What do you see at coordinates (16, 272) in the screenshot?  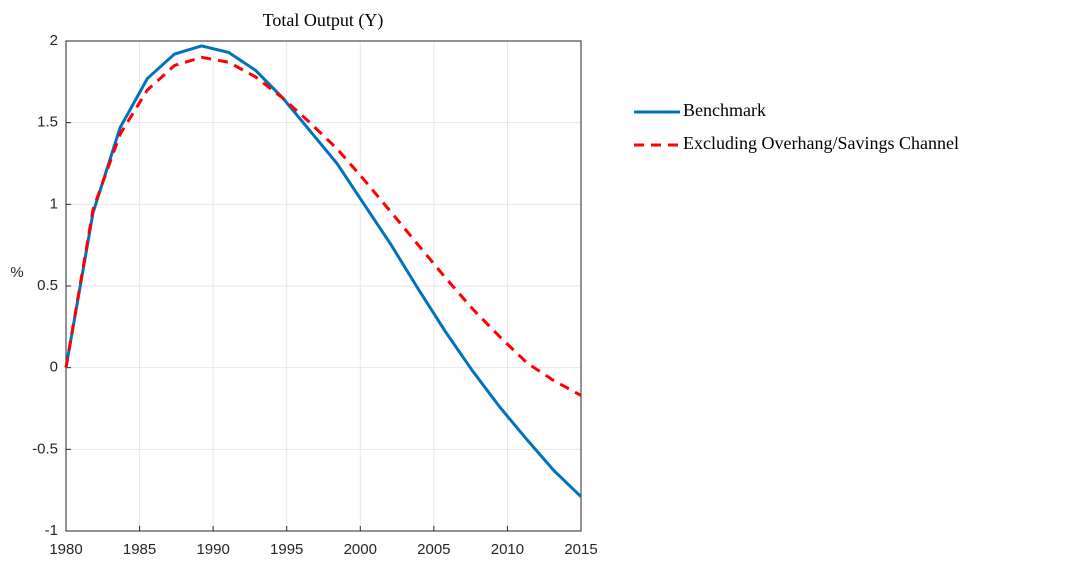 I see `y-axis-label: %` at bounding box center [16, 272].